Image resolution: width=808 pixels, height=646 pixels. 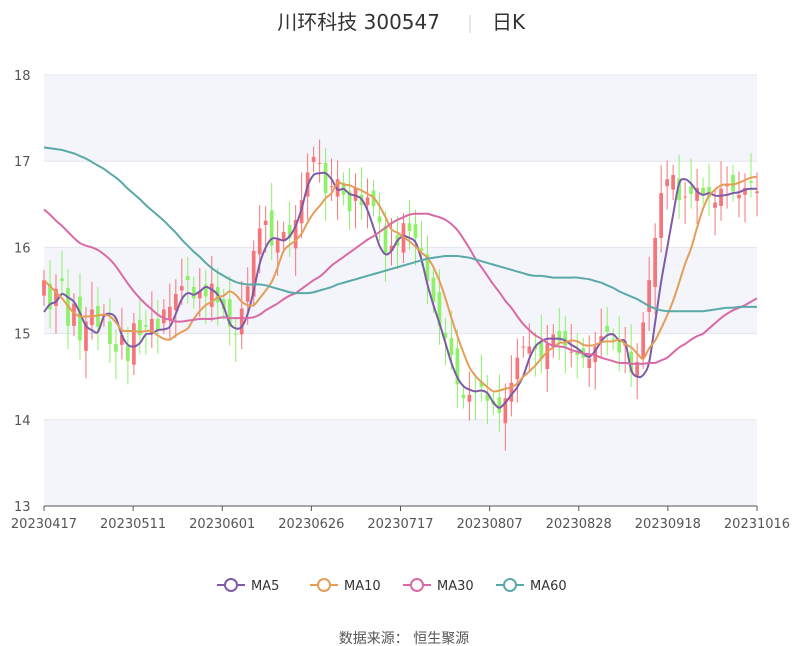 I want to click on x-tick-label: 20231016, so click(x=757, y=524).